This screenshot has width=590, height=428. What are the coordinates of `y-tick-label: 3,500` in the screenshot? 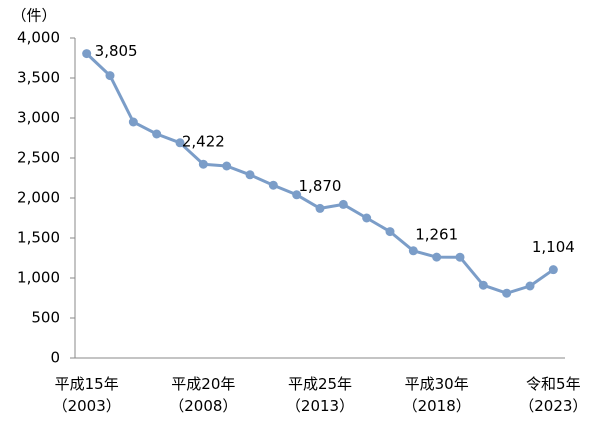 It's located at (38, 78).